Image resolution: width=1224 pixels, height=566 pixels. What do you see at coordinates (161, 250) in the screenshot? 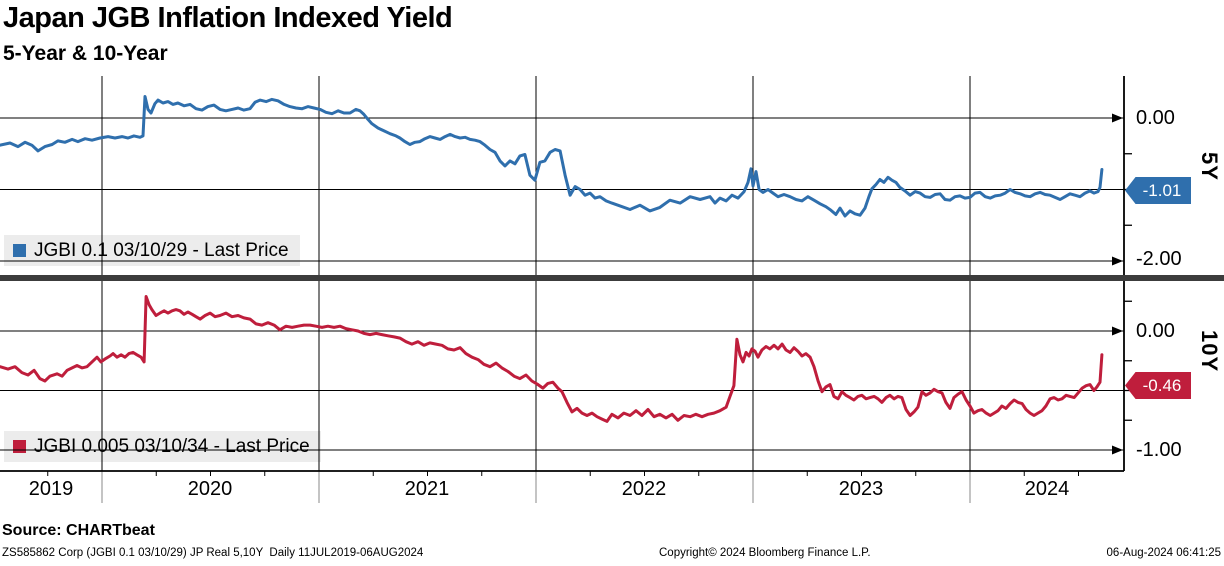
I see `legend-5y-label: JGBI 0.1 03/10/29 - Last Price` at bounding box center [161, 250].